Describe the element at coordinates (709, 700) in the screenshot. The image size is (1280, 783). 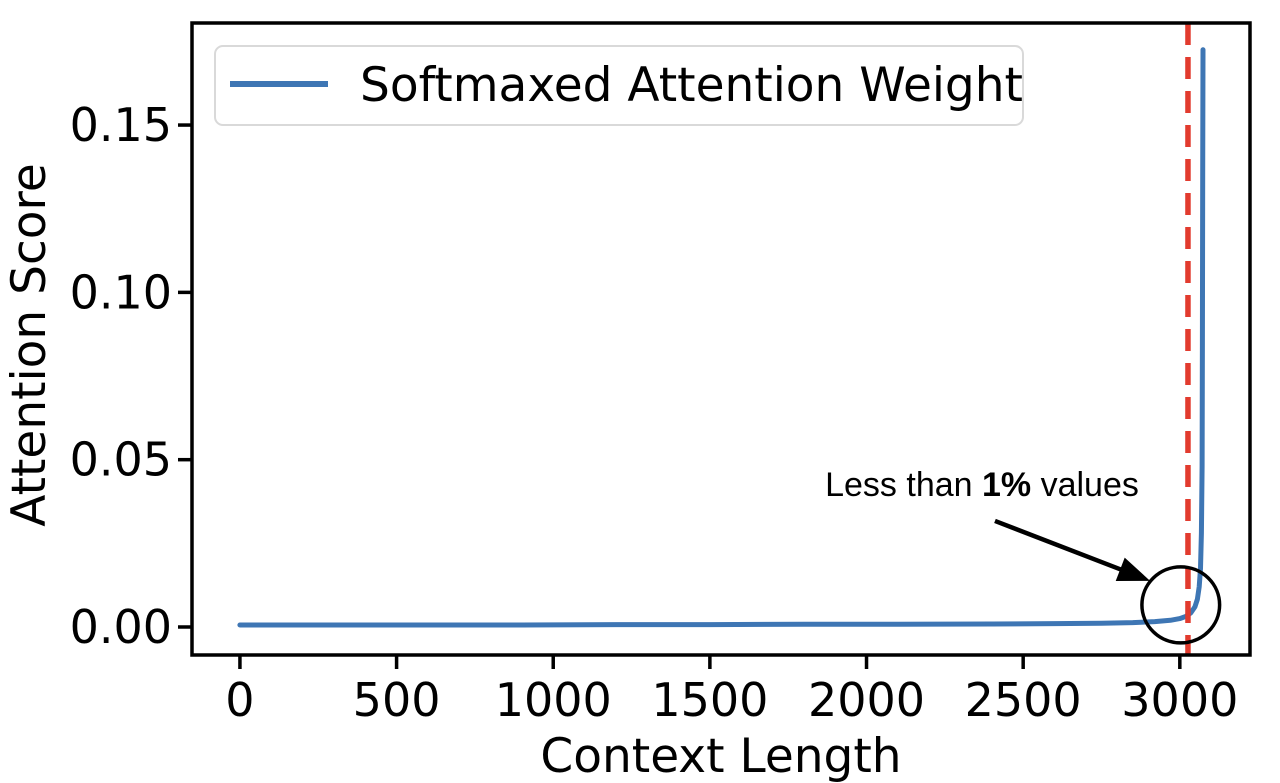
I see `x-tick-label: 1500` at that location.